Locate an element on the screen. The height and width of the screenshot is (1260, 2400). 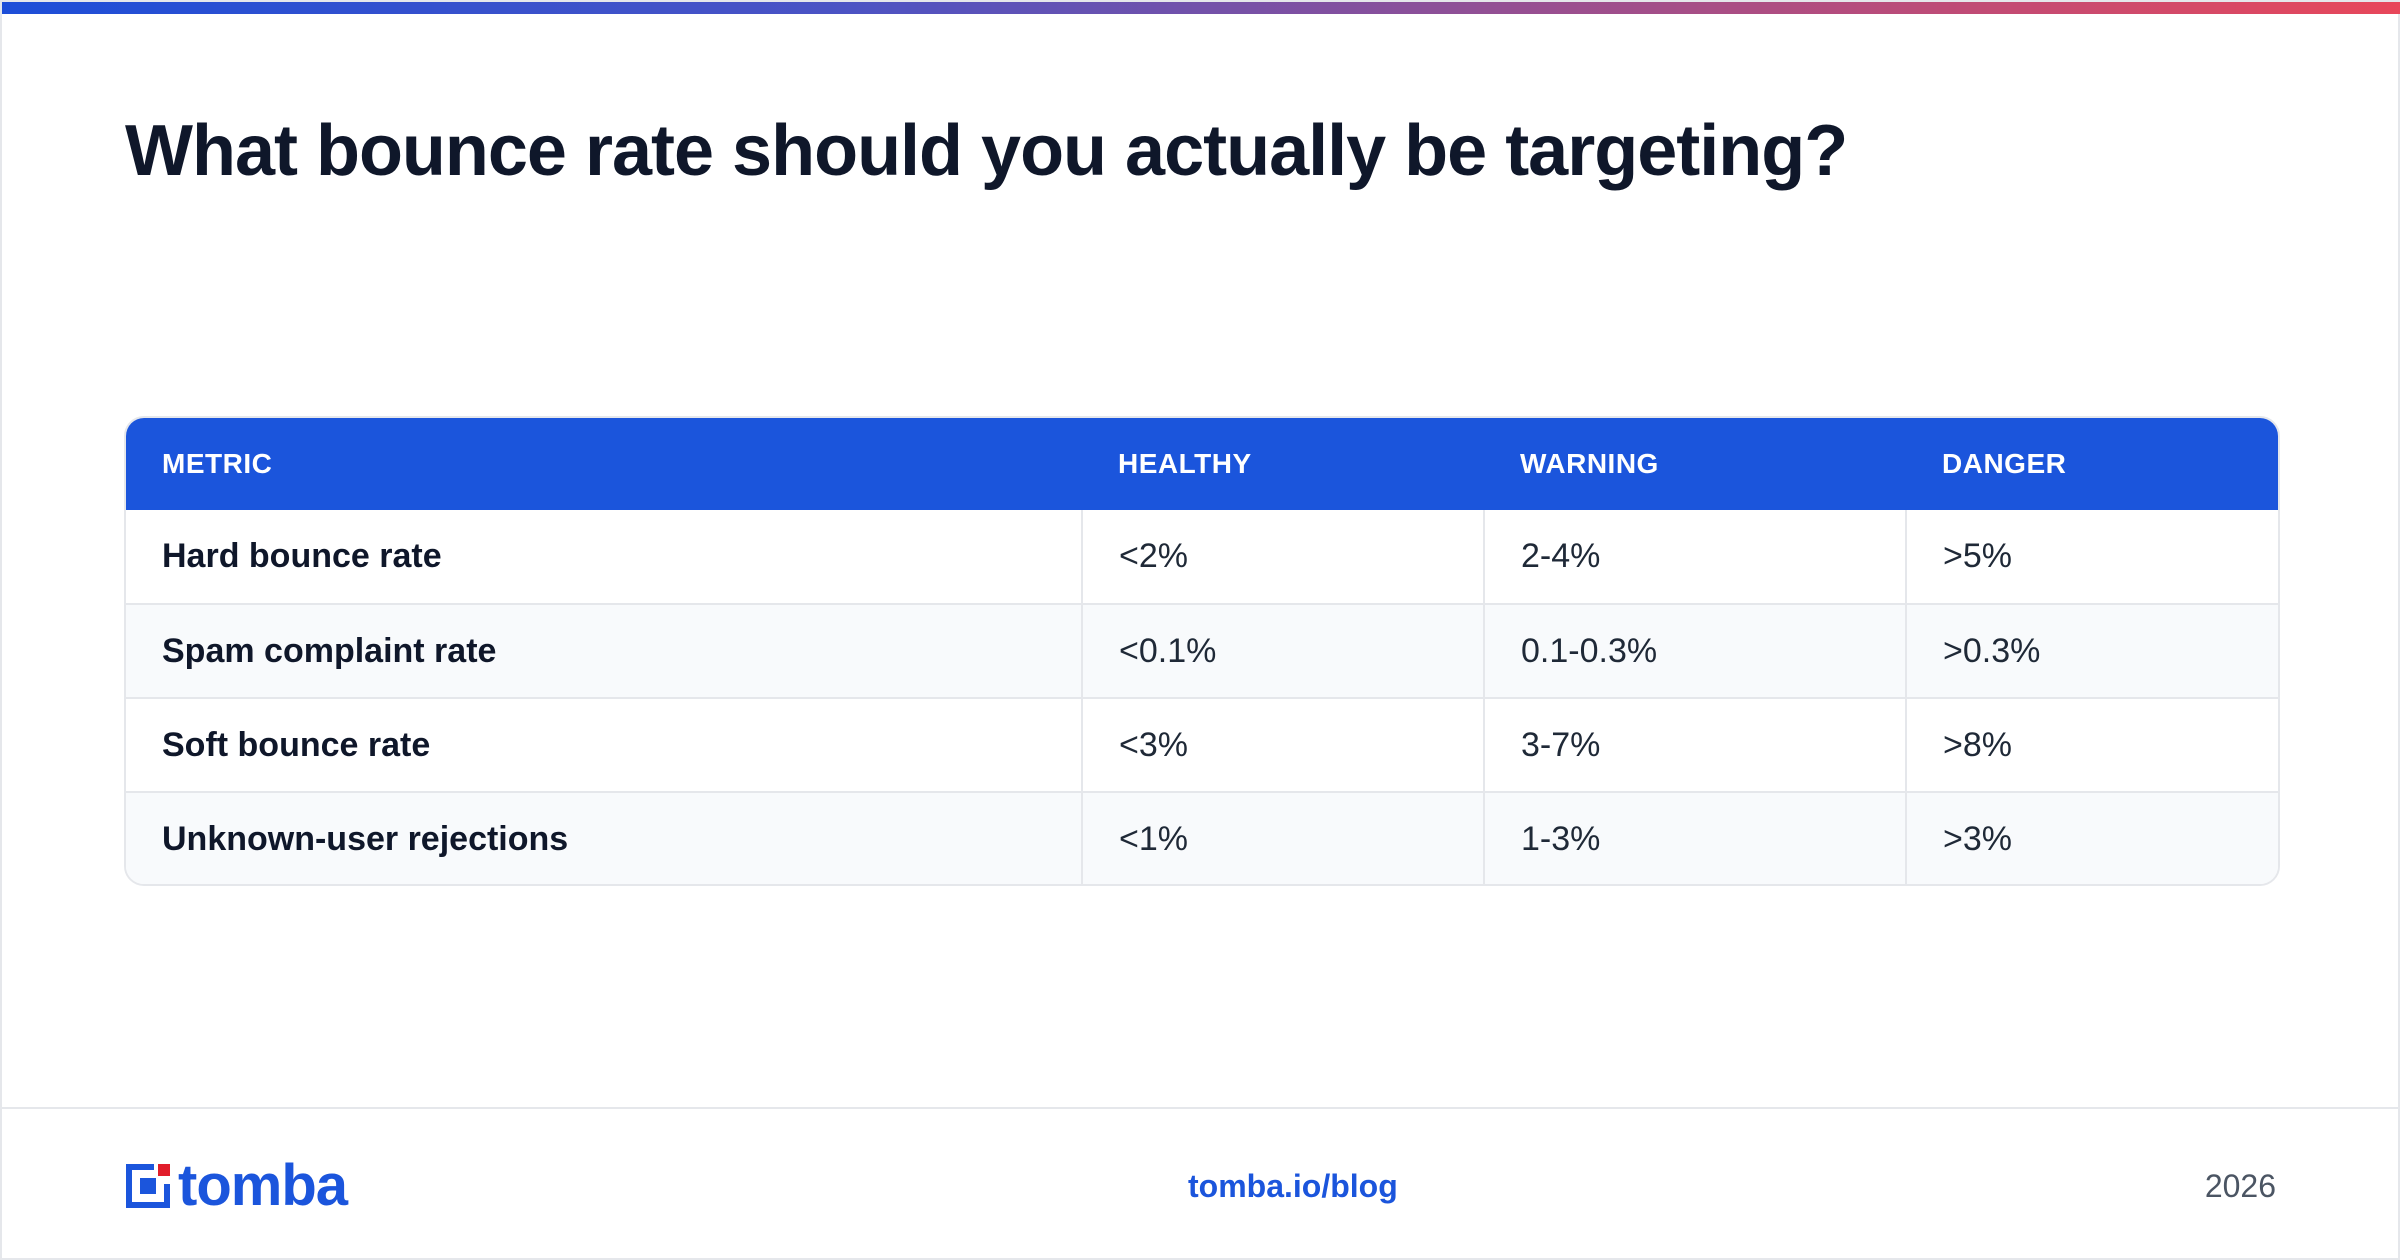
footer-year: 2026 is located at coordinates (2240, 1186).